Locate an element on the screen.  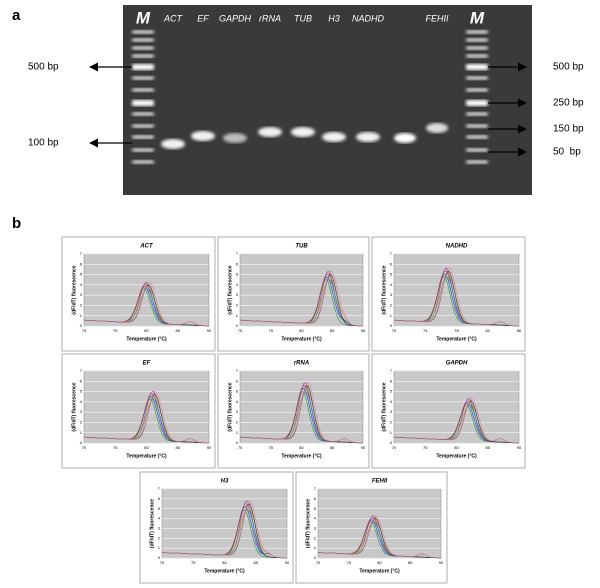
x-tick-label: 86 is located at coordinates (519, 330).